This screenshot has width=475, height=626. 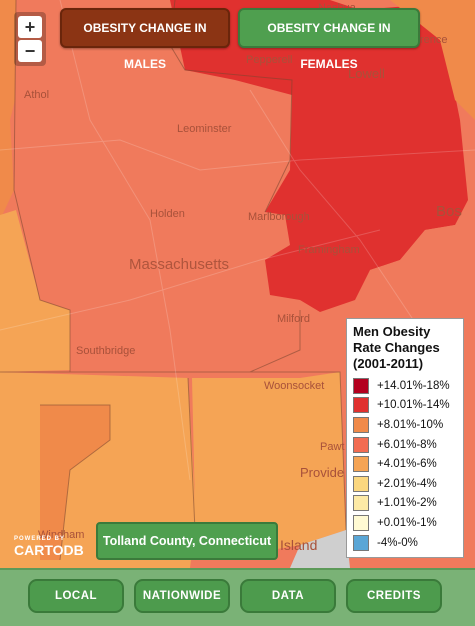 I want to click on place-label-athol: Athol, so click(x=36, y=95).